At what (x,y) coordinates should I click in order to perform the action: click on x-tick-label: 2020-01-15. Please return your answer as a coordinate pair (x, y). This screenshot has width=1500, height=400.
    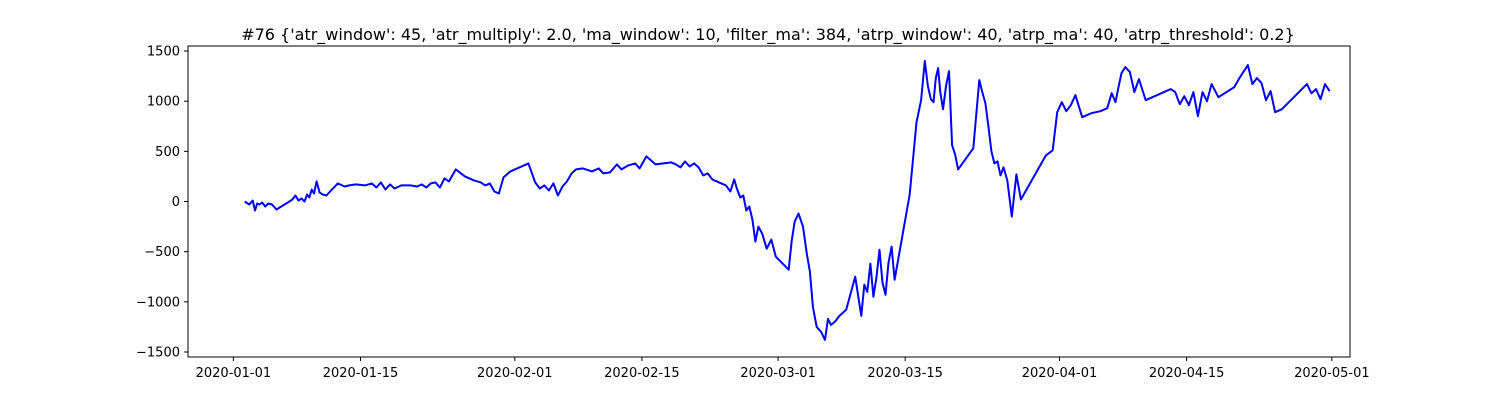
    Looking at the image, I should click on (361, 373).